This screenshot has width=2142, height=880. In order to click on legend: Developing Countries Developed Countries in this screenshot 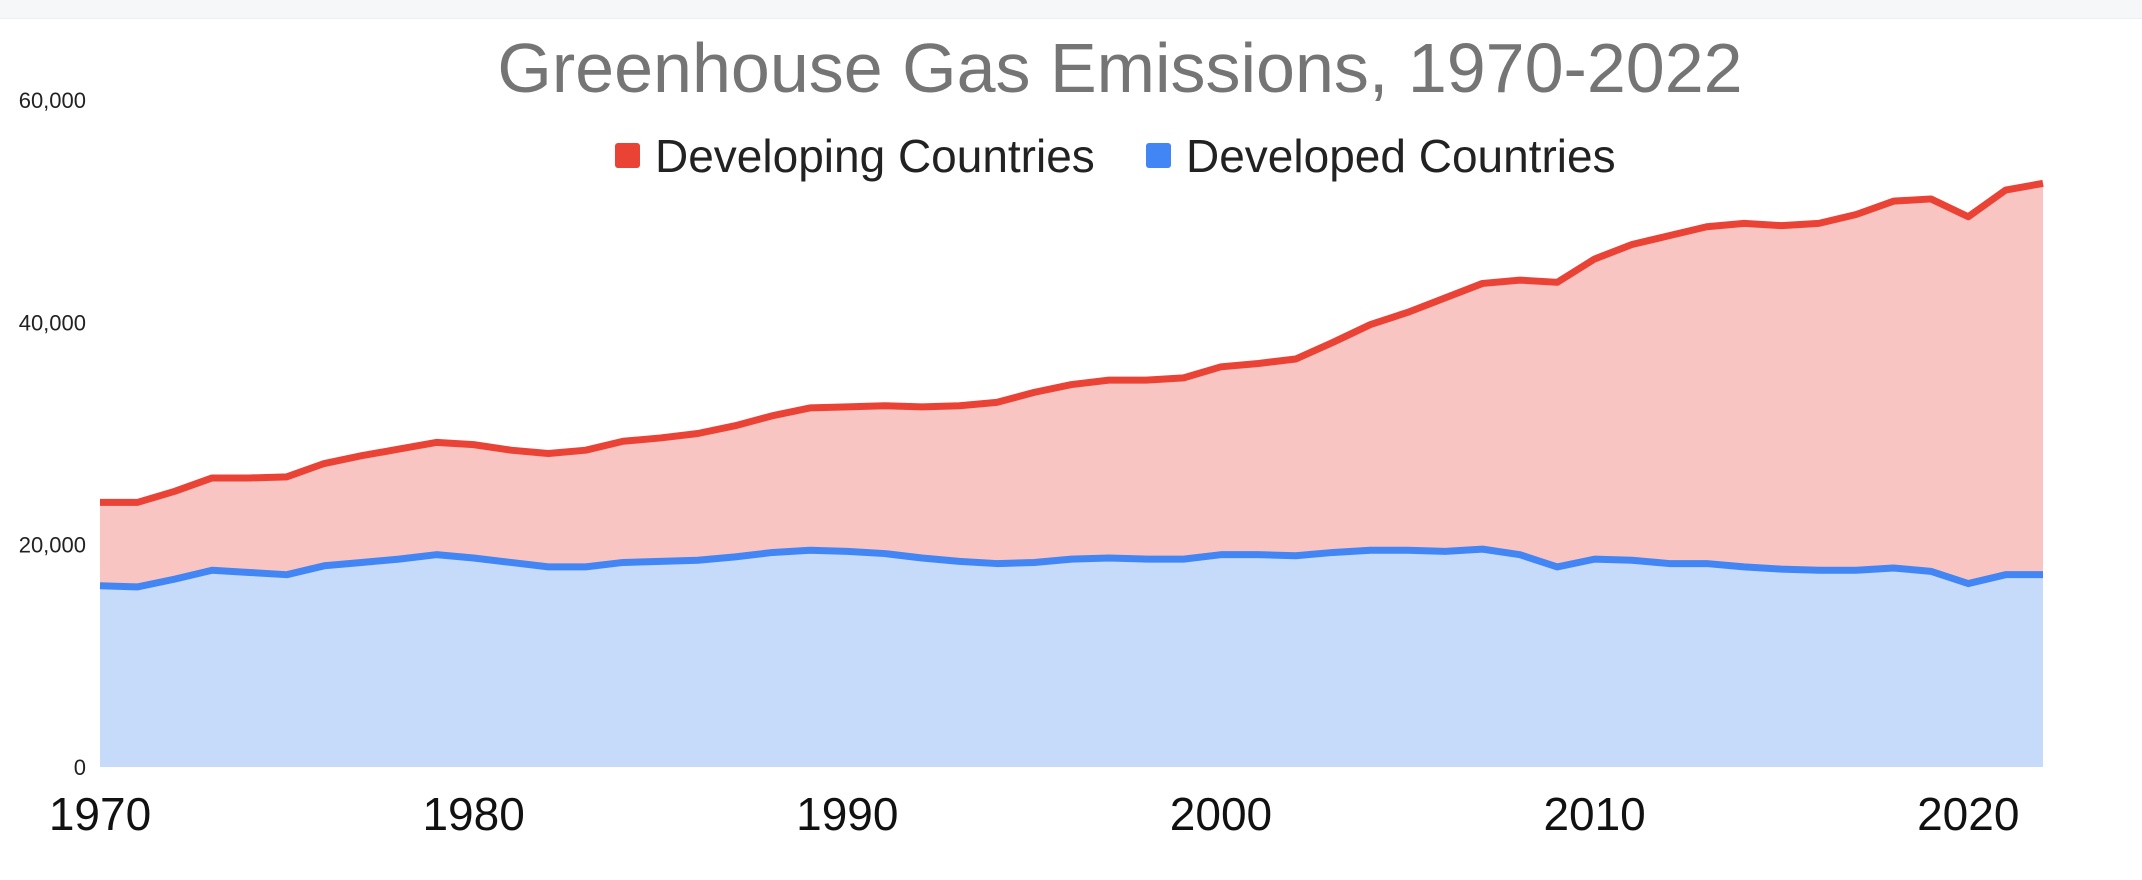, I will do `click(1115, 156)`.